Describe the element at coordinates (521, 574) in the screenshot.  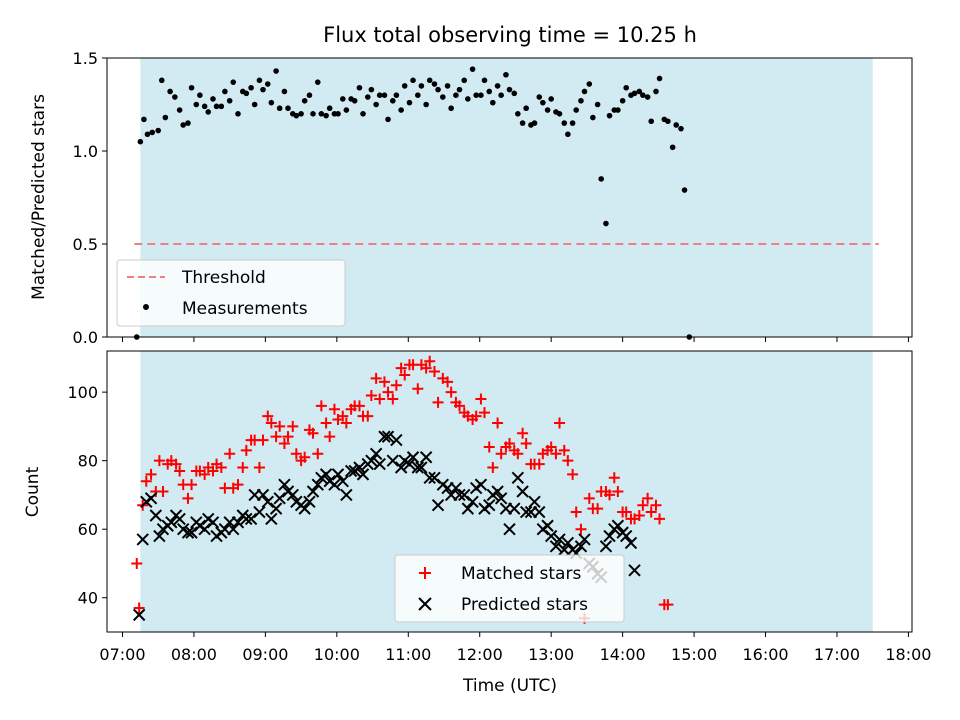
I see `matched-legend-label: Matched stars` at that location.